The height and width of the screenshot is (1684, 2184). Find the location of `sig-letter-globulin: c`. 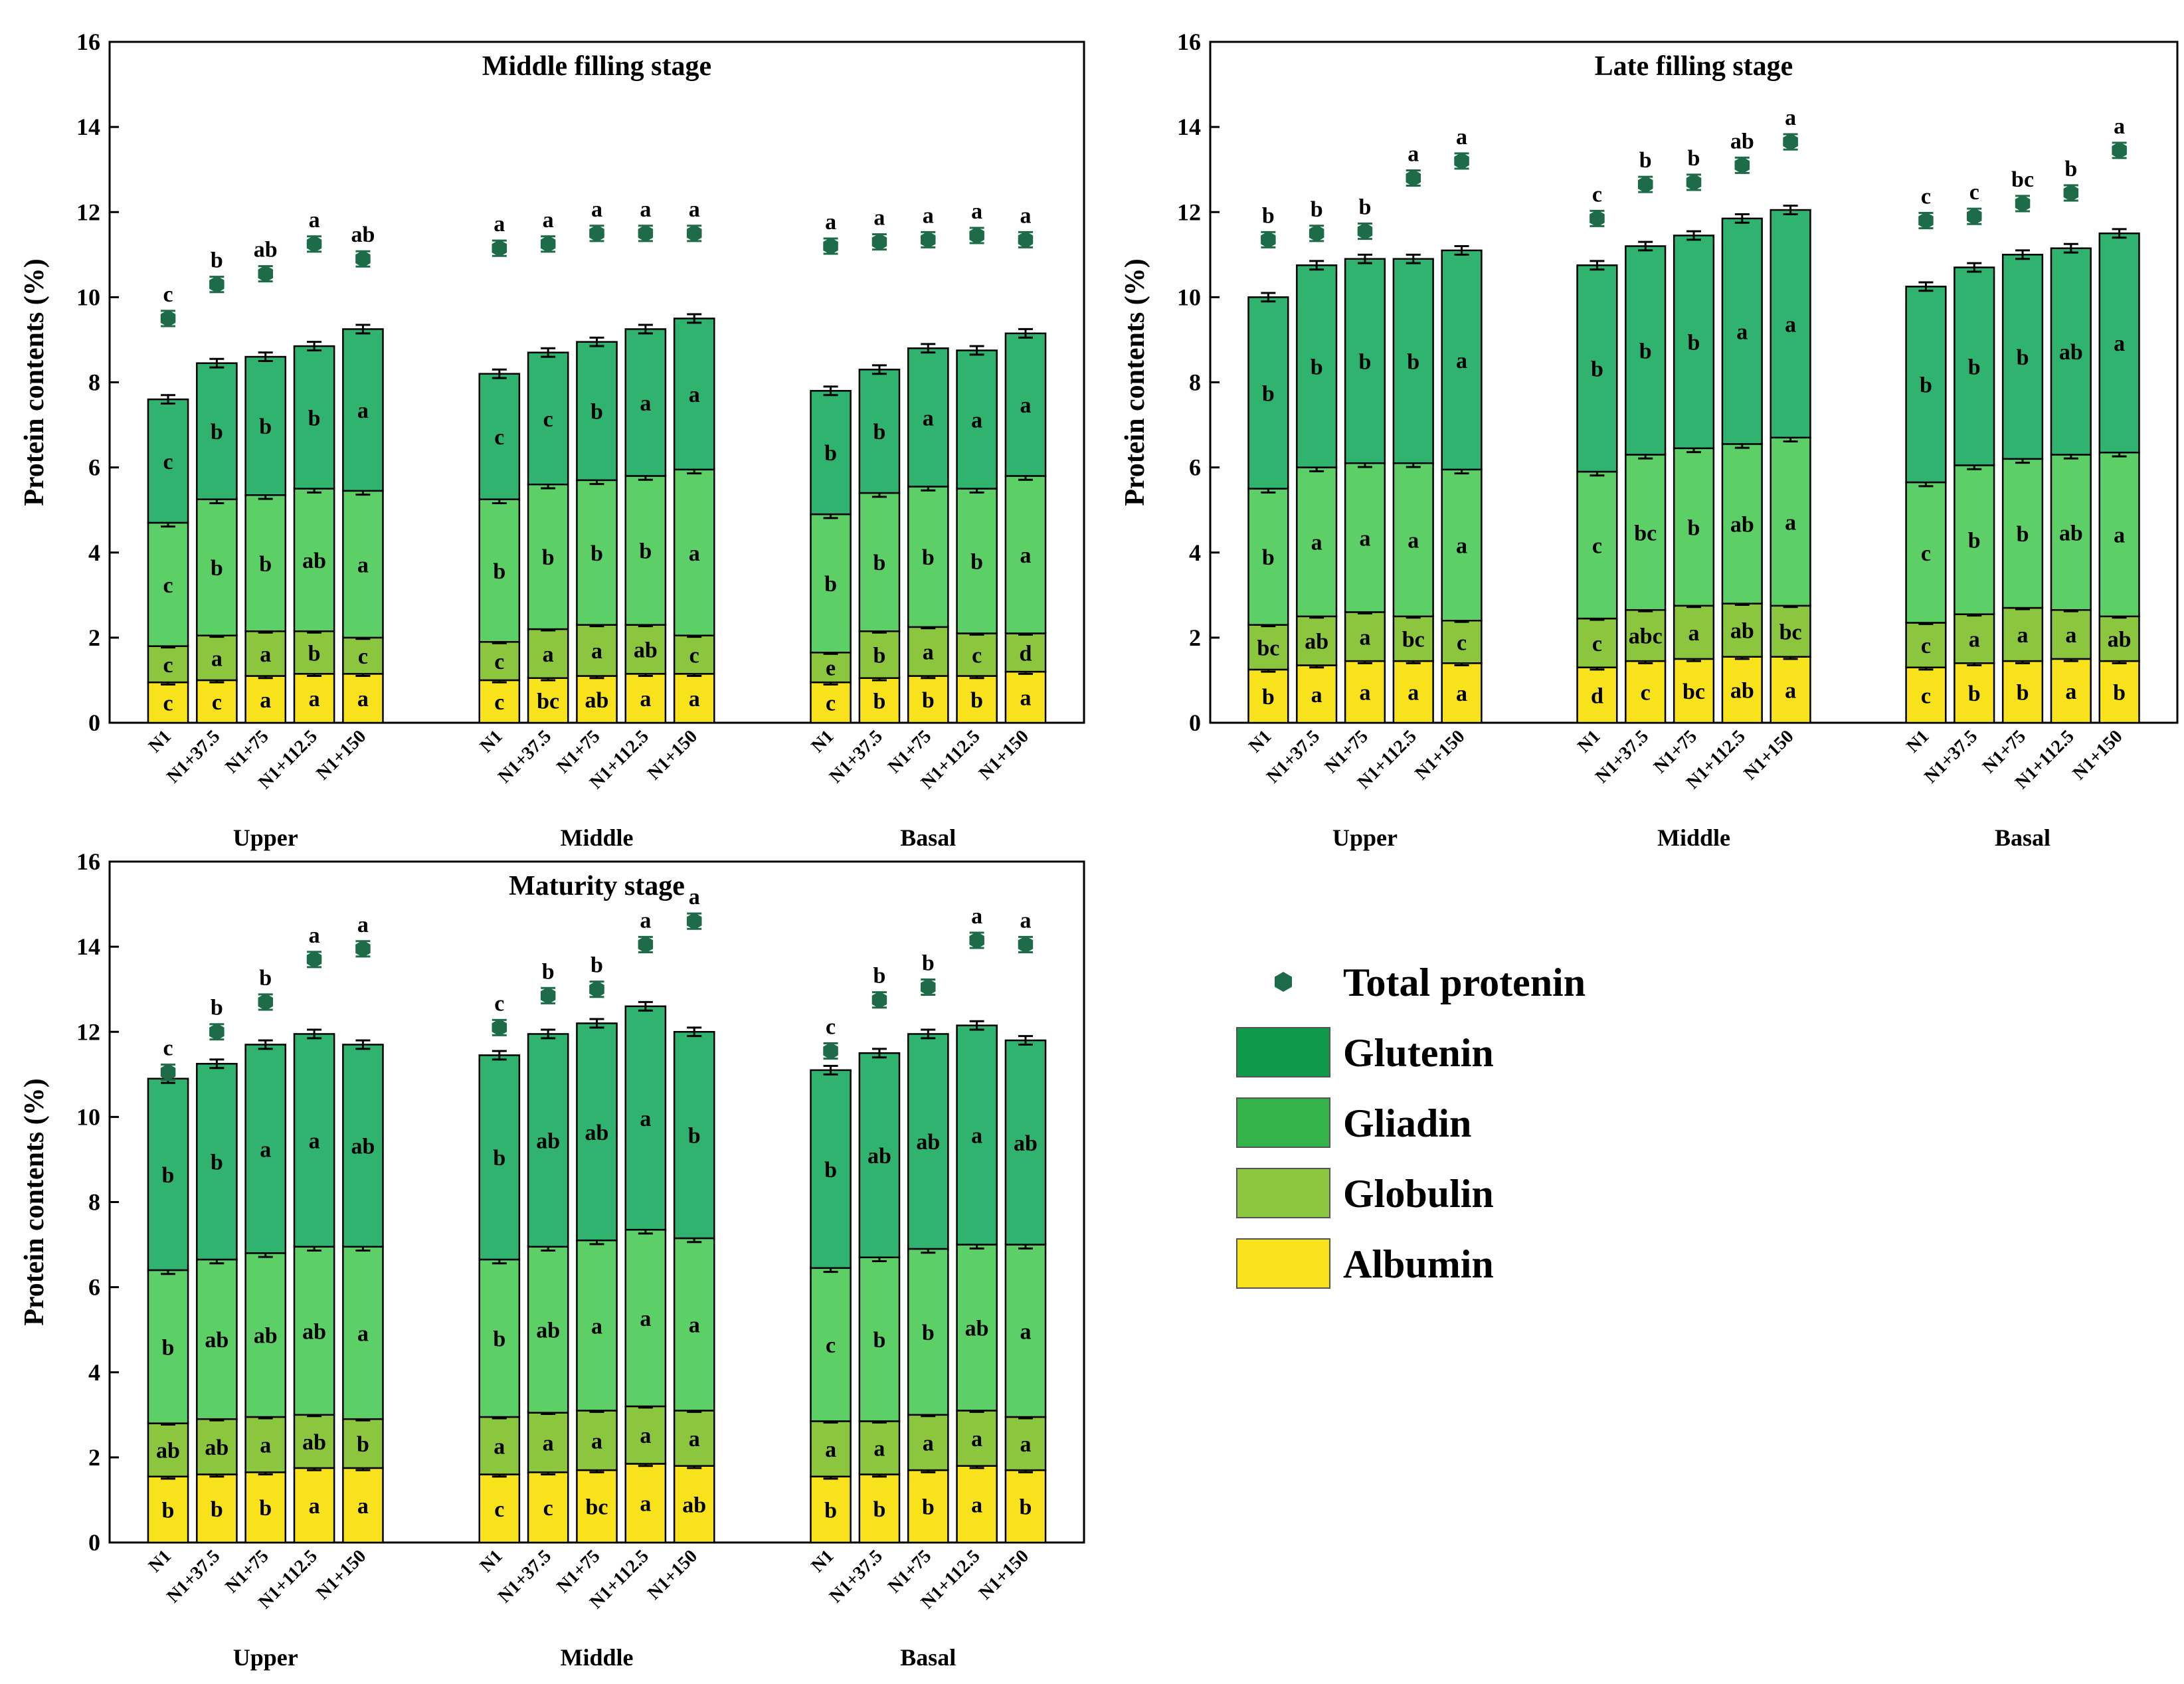

sig-letter-globulin: c is located at coordinates (363, 657).